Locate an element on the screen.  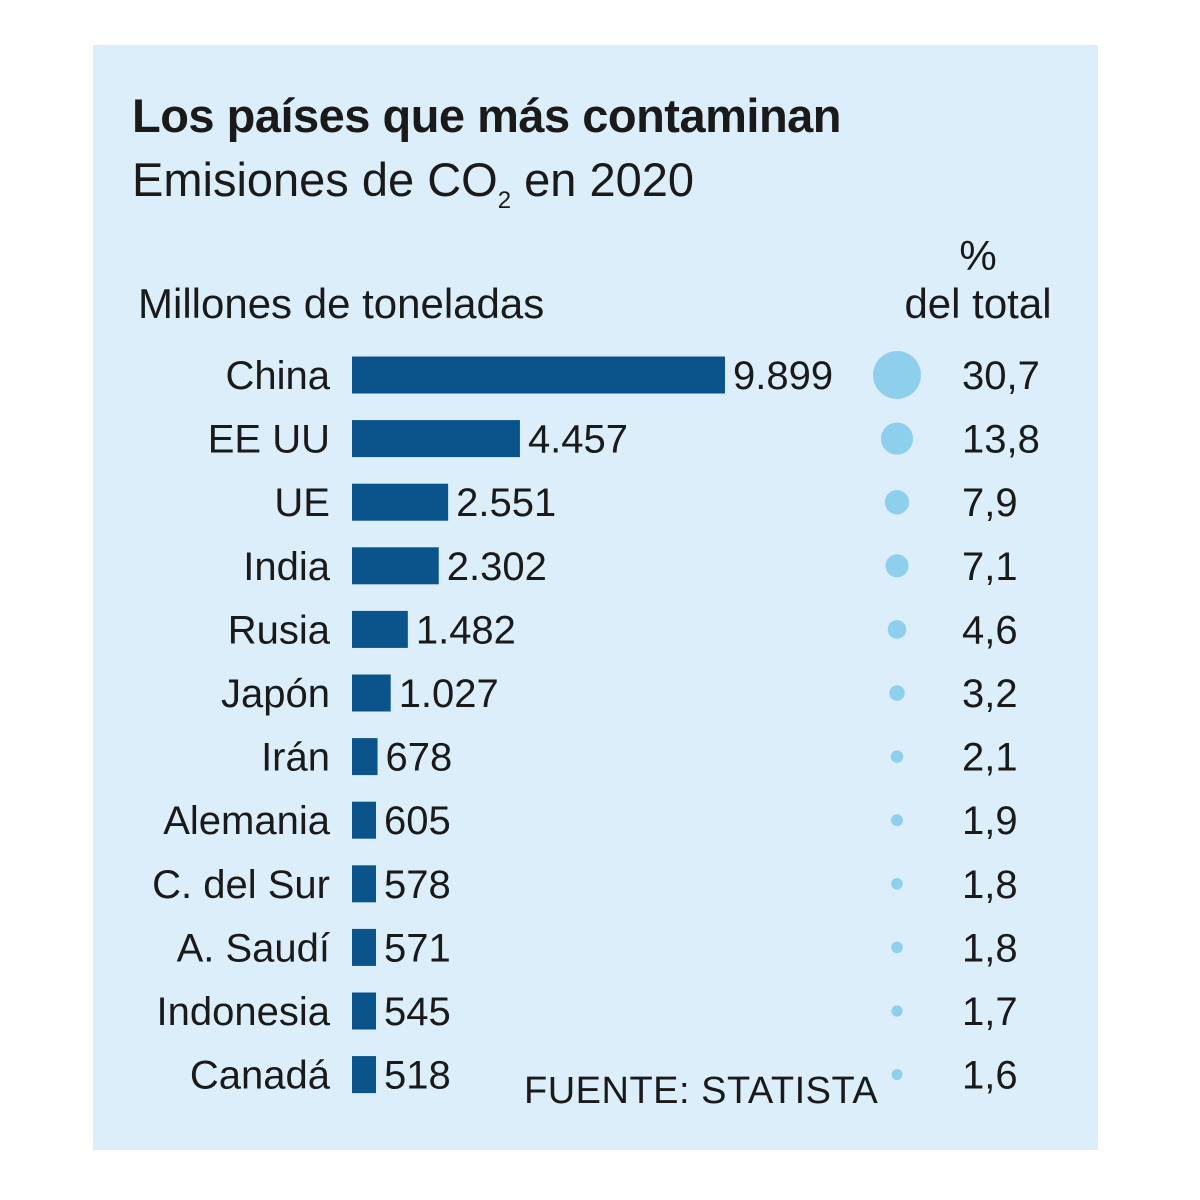
category-label: C. del Sur is located at coordinates (241, 885).